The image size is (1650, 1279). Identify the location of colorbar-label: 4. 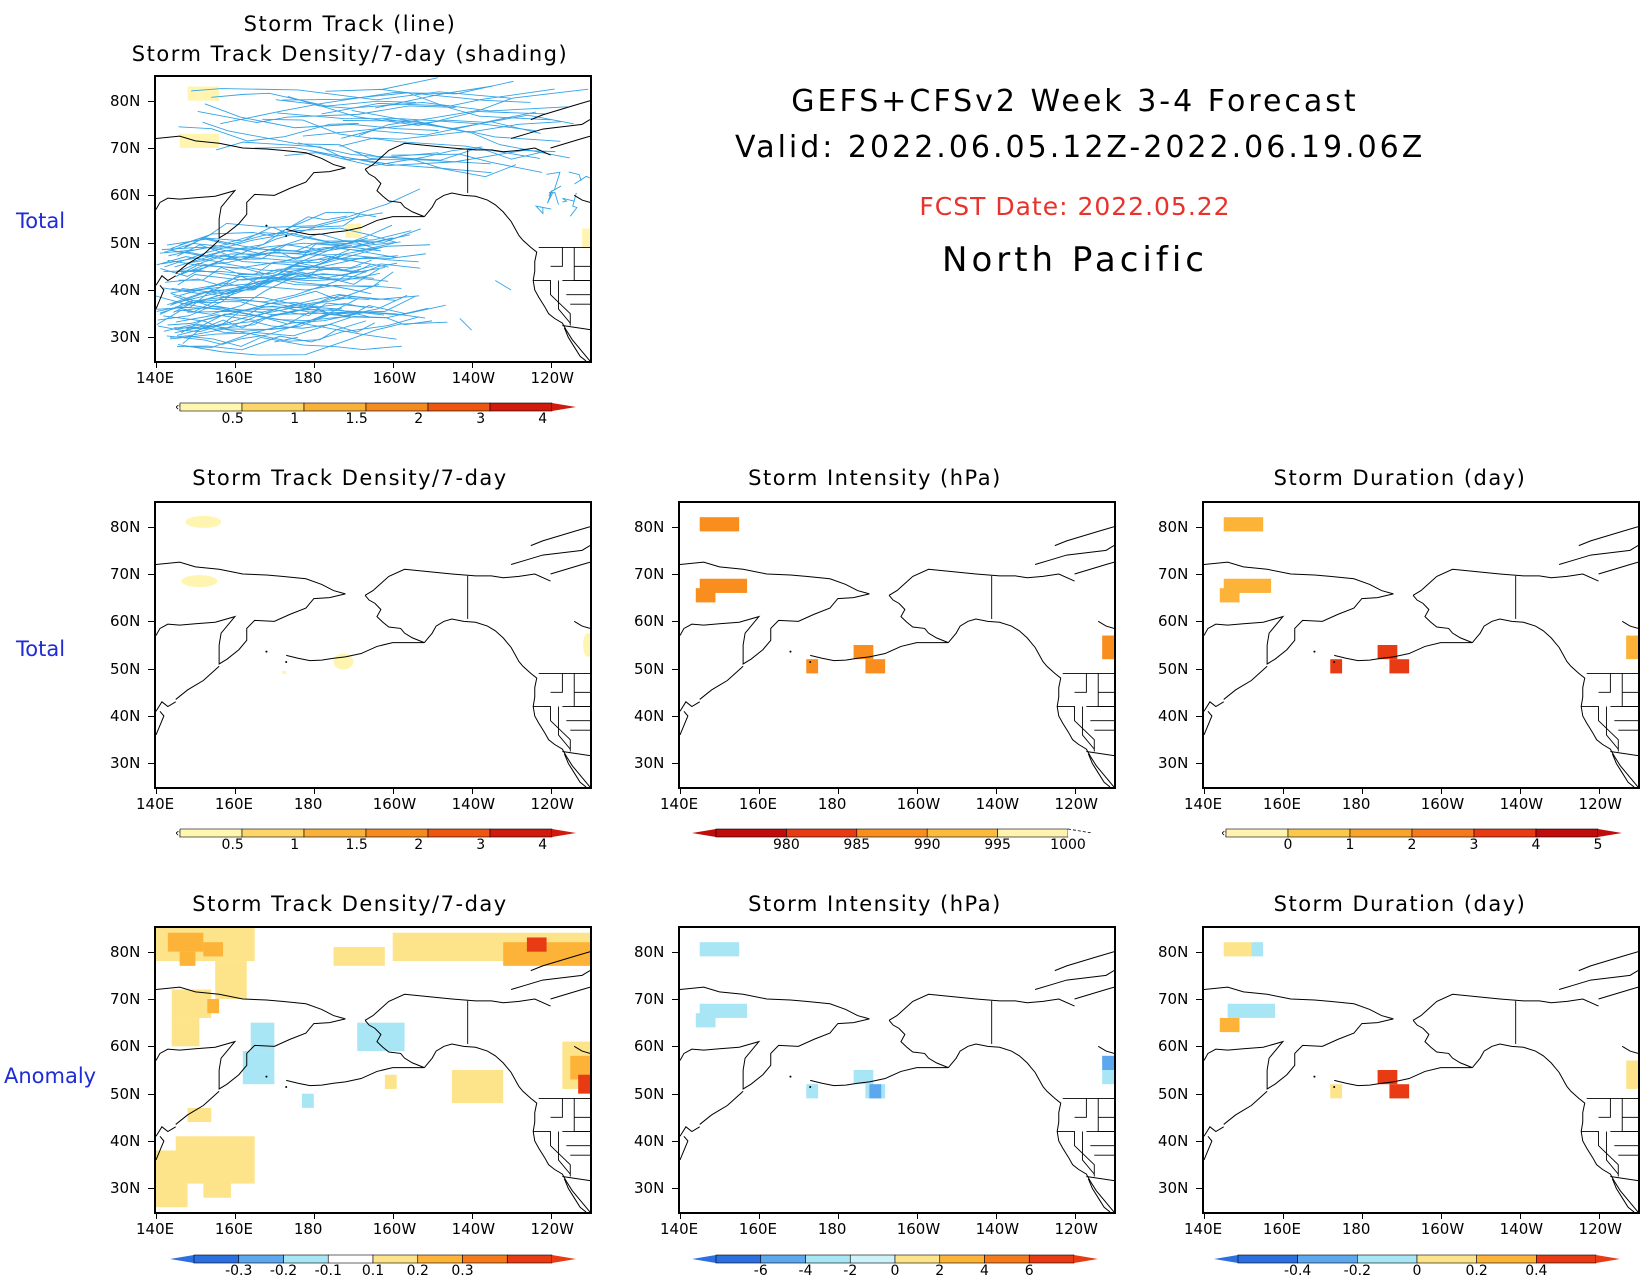
(543, 845).